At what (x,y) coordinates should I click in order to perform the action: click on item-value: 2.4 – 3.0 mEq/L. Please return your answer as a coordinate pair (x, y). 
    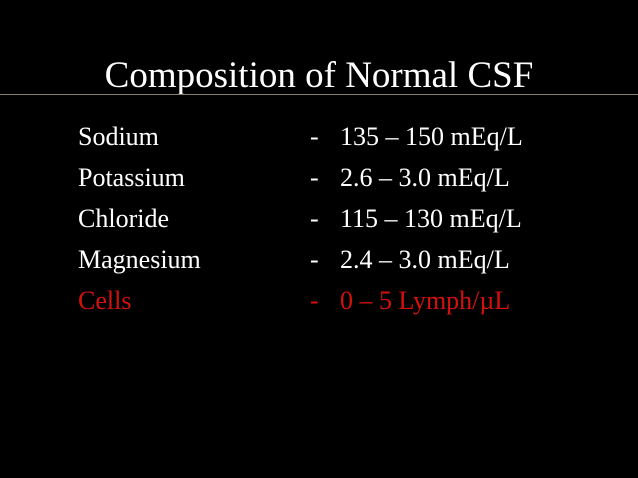
    Looking at the image, I should click on (425, 259).